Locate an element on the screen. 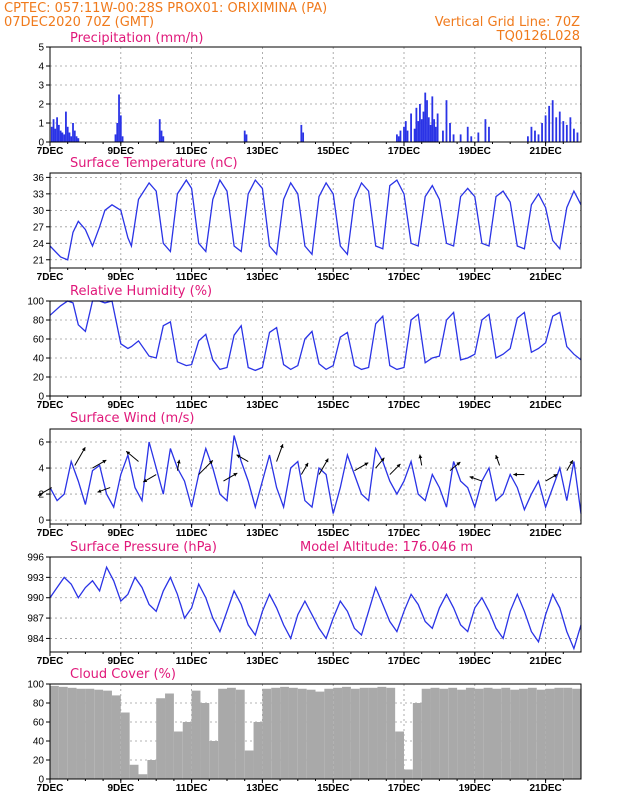  press-ytick-label: 990 is located at coordinates (35, 598).